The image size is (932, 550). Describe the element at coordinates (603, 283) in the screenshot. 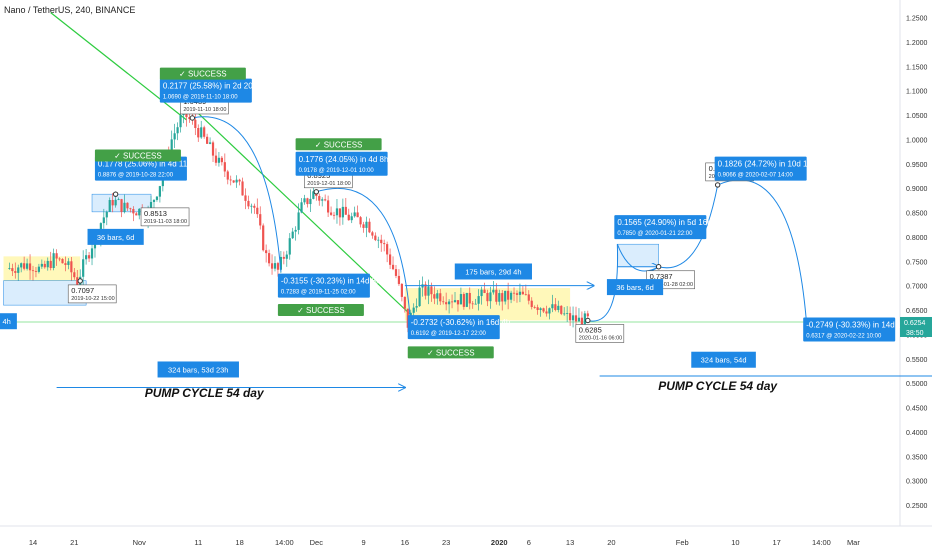

I see `projection-arc` at that location.